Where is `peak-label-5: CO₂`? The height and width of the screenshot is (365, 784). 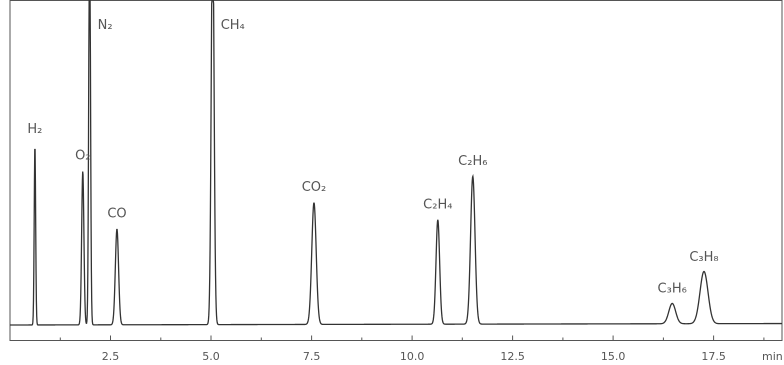 peak-label-5: CO₂ is located at coordinates (314, 187).